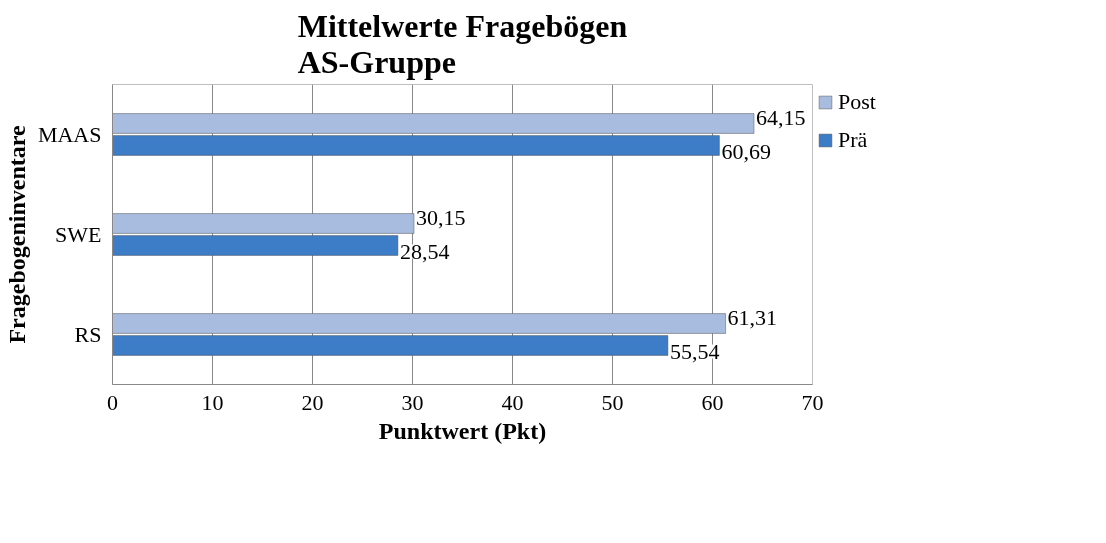  What do you see at coordinates (853, 140) in the screenshot?
I see `legend-label: Prä` at bounding box center [853, 140].